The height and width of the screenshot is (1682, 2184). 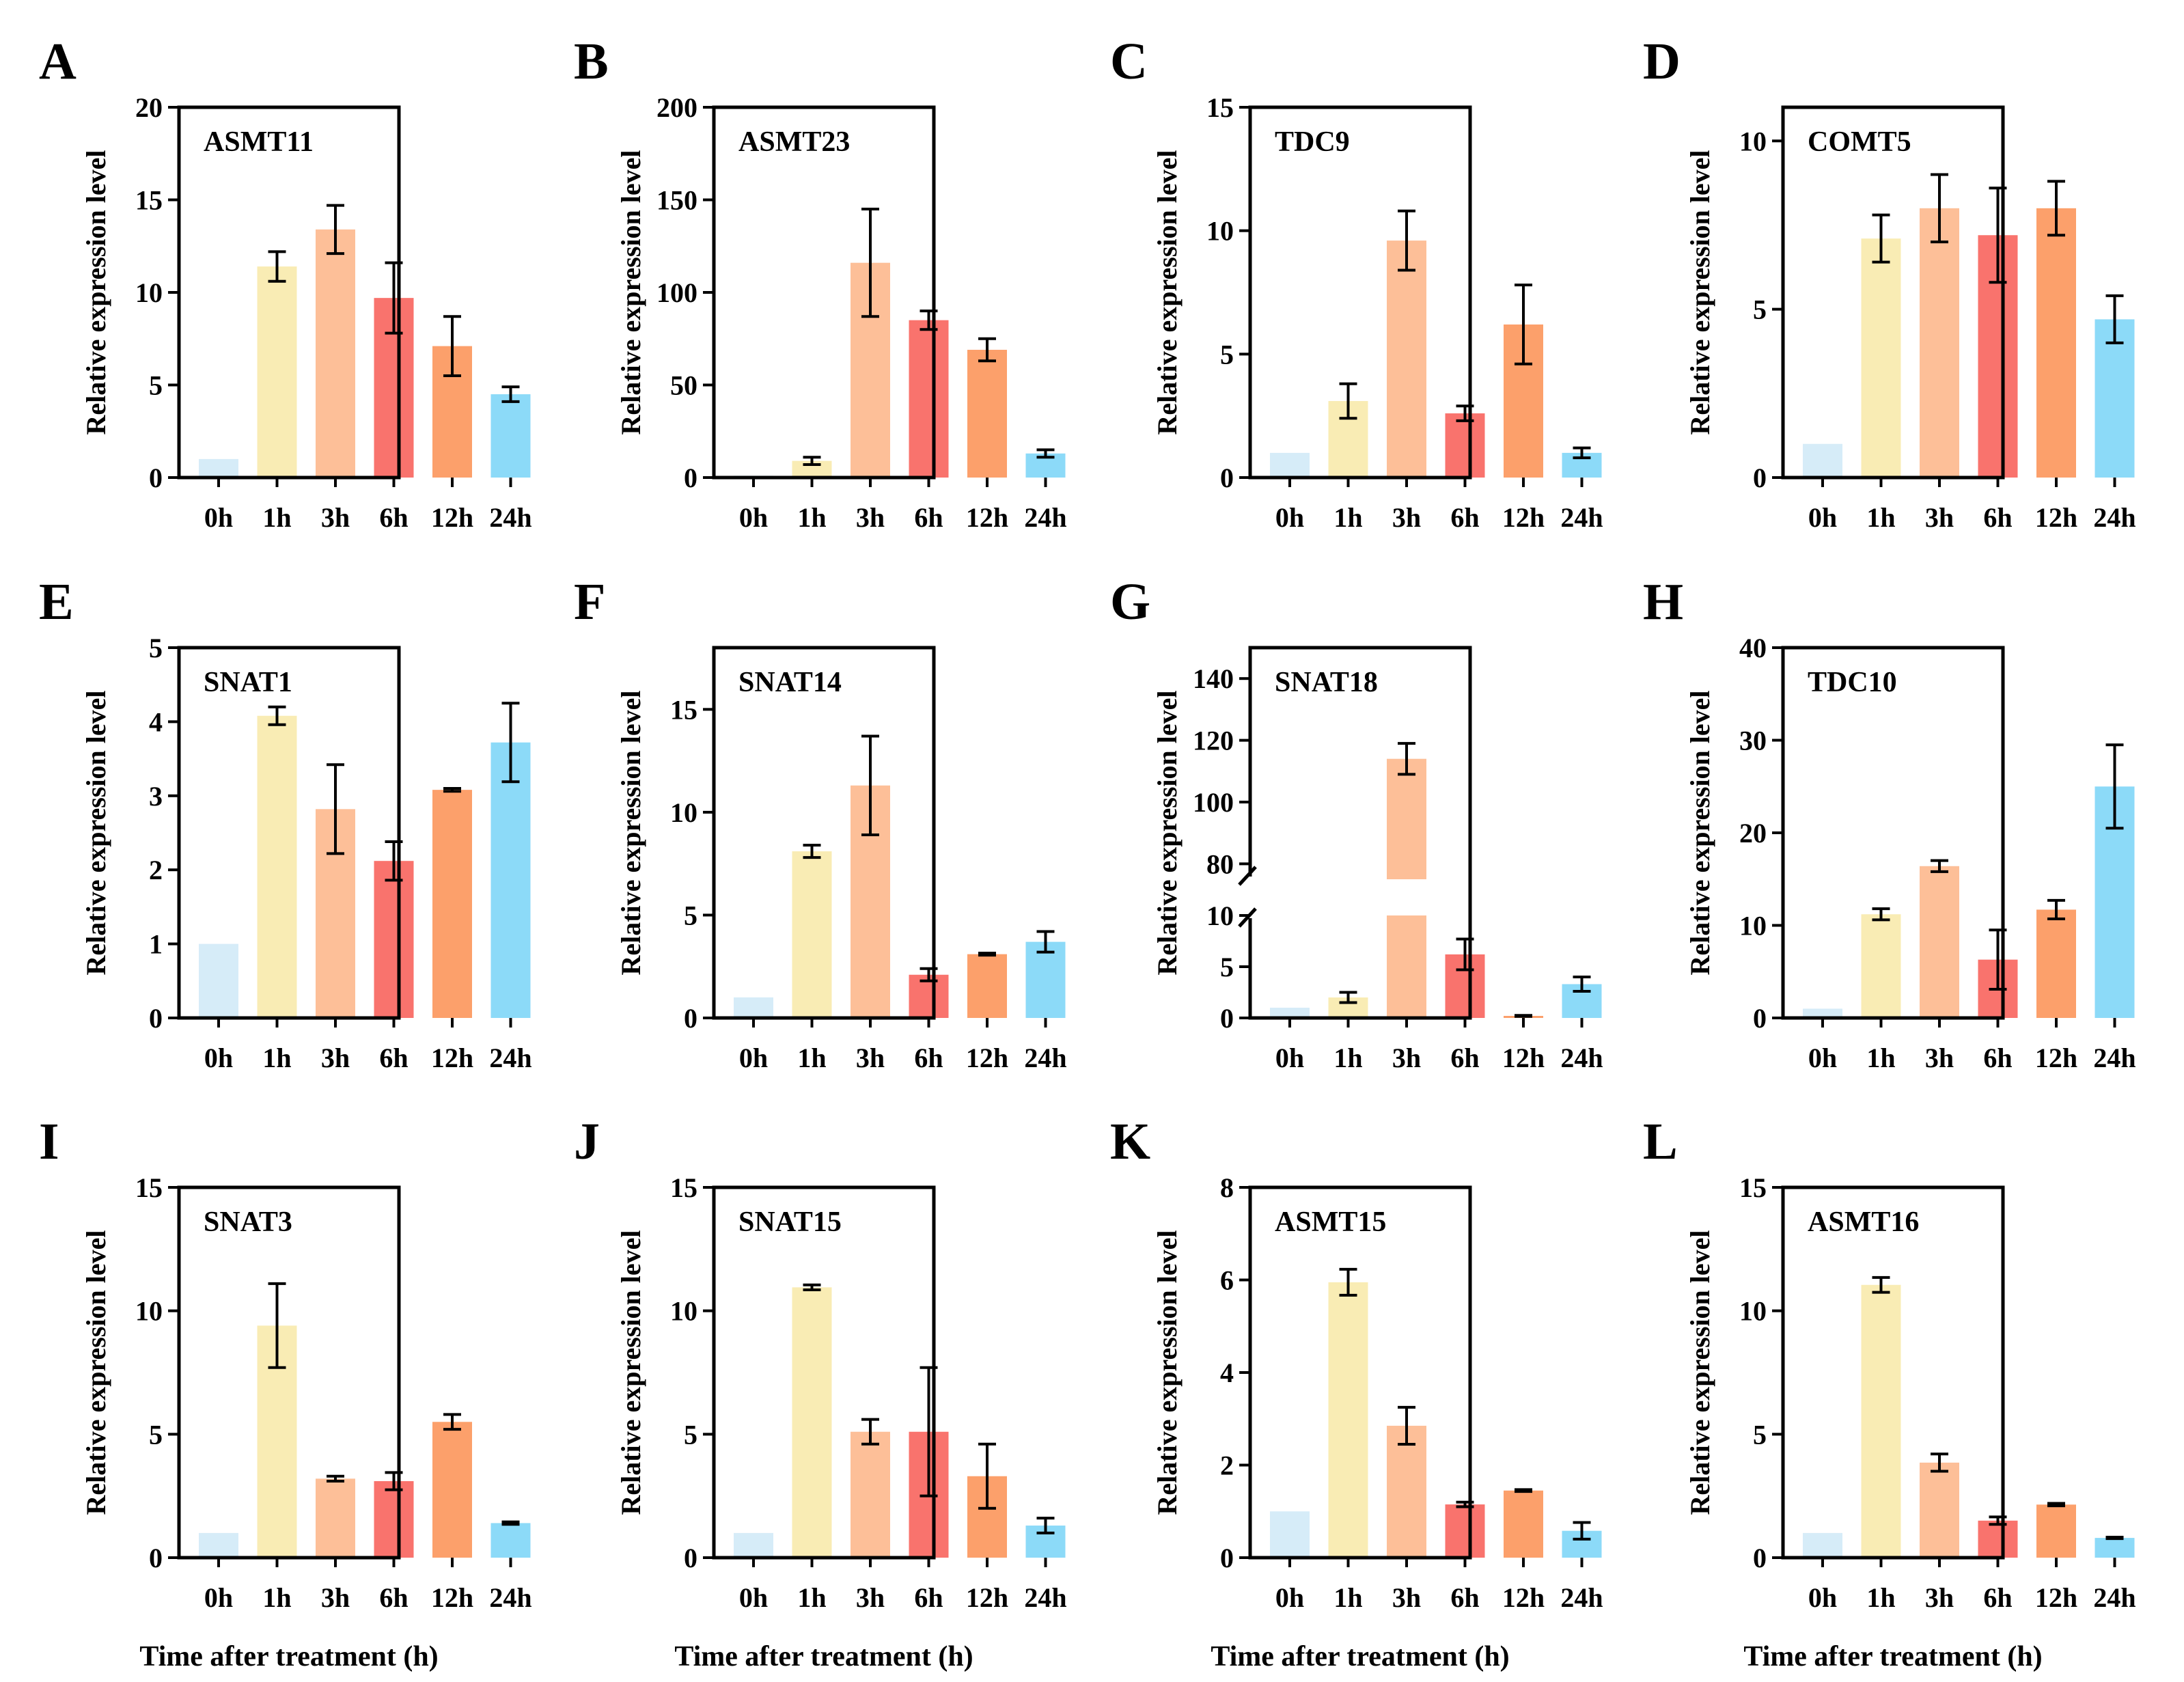 I want to click on y-tick-label: 8, so click(x=1227, y=1188).